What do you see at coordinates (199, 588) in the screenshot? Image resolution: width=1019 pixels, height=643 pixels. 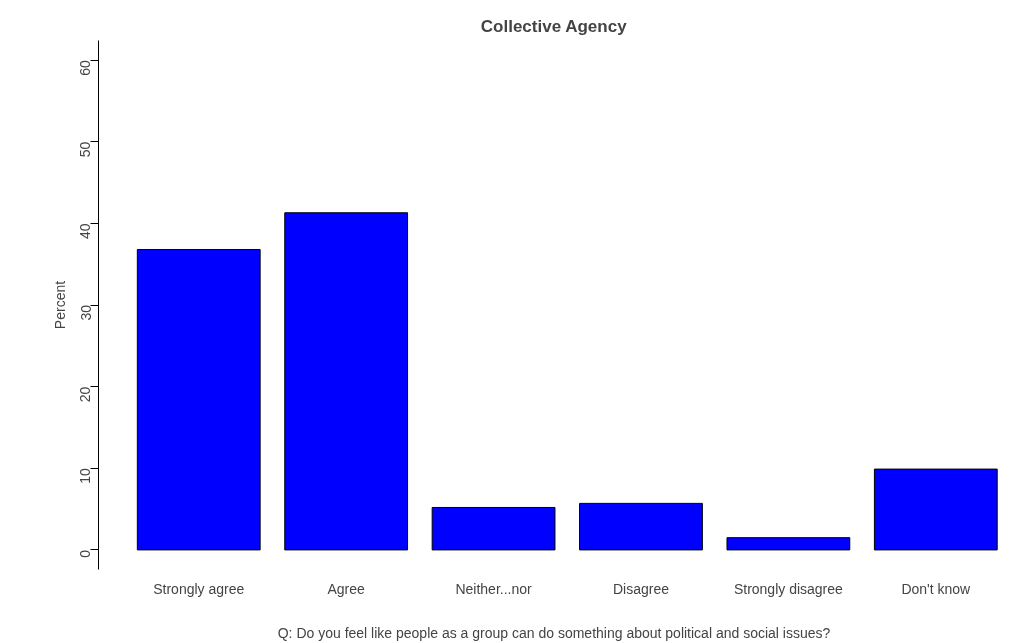 I see `x-tick-label: Strongly agree` at bounding box center [199, 588].